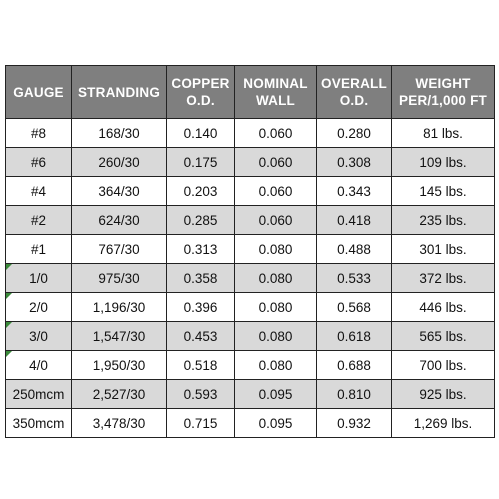 The width and height of the screenshot is (499, 499). Describe the element at coordinates (200, 278) in the screenshot. I see `cell-copper-od: 0.358` at that location.